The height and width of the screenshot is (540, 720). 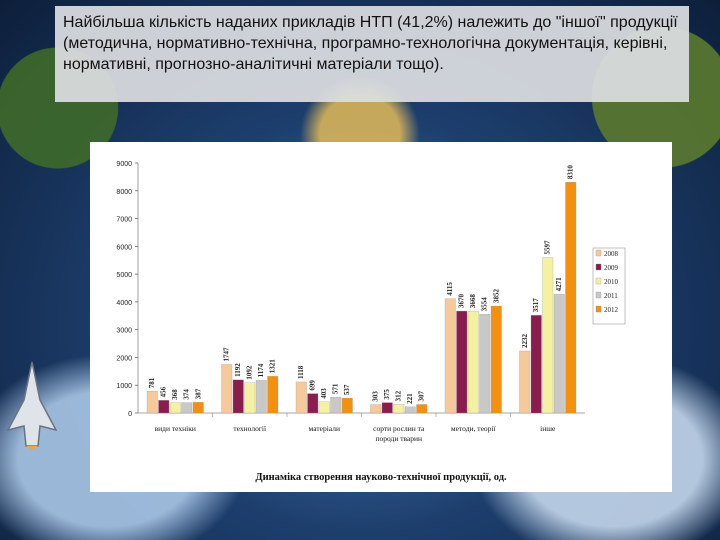 I want to click on legend-swatch-2012, so click(x=598, y=309).